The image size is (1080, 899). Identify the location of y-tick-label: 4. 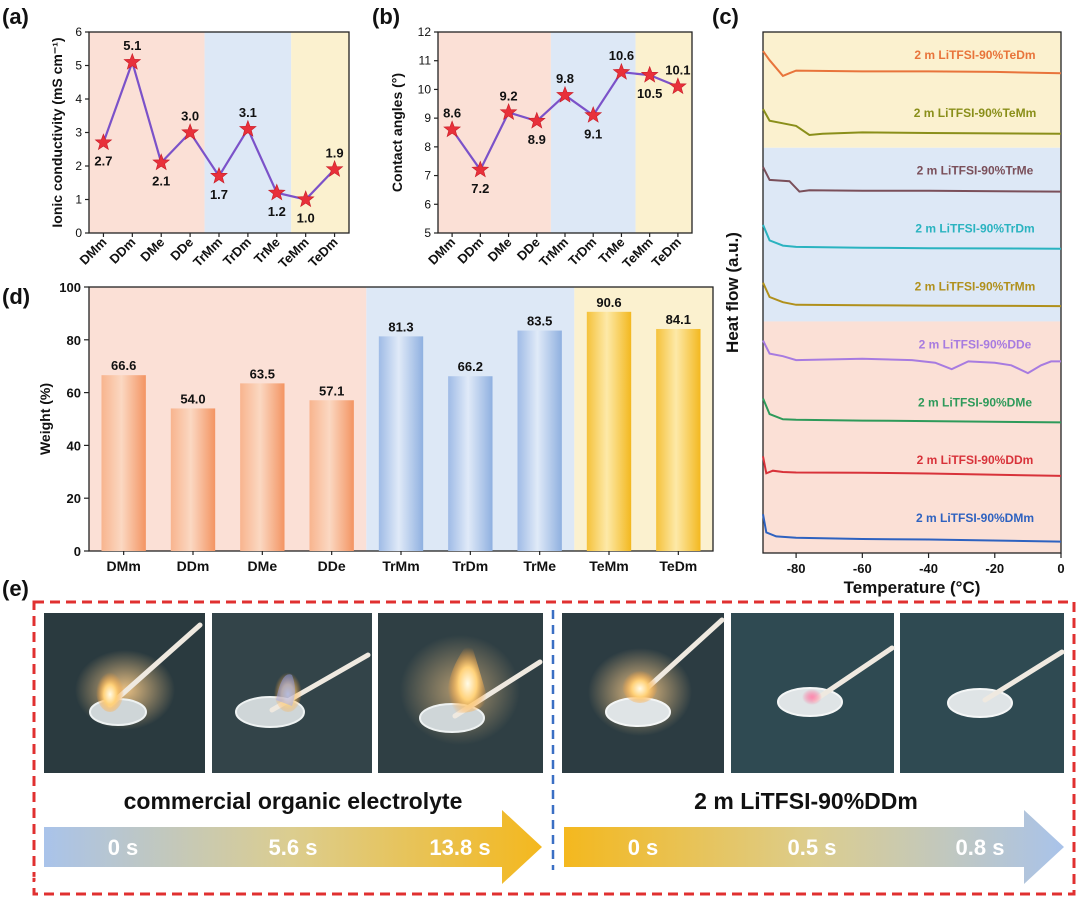
(78, 99).